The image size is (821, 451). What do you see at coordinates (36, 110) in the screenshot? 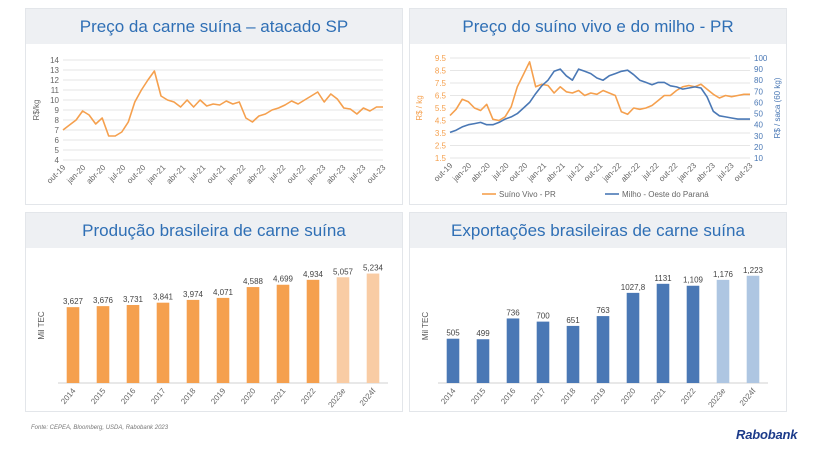
I see `y-axis-label: R$/kg` at bounding box center [36, 110].